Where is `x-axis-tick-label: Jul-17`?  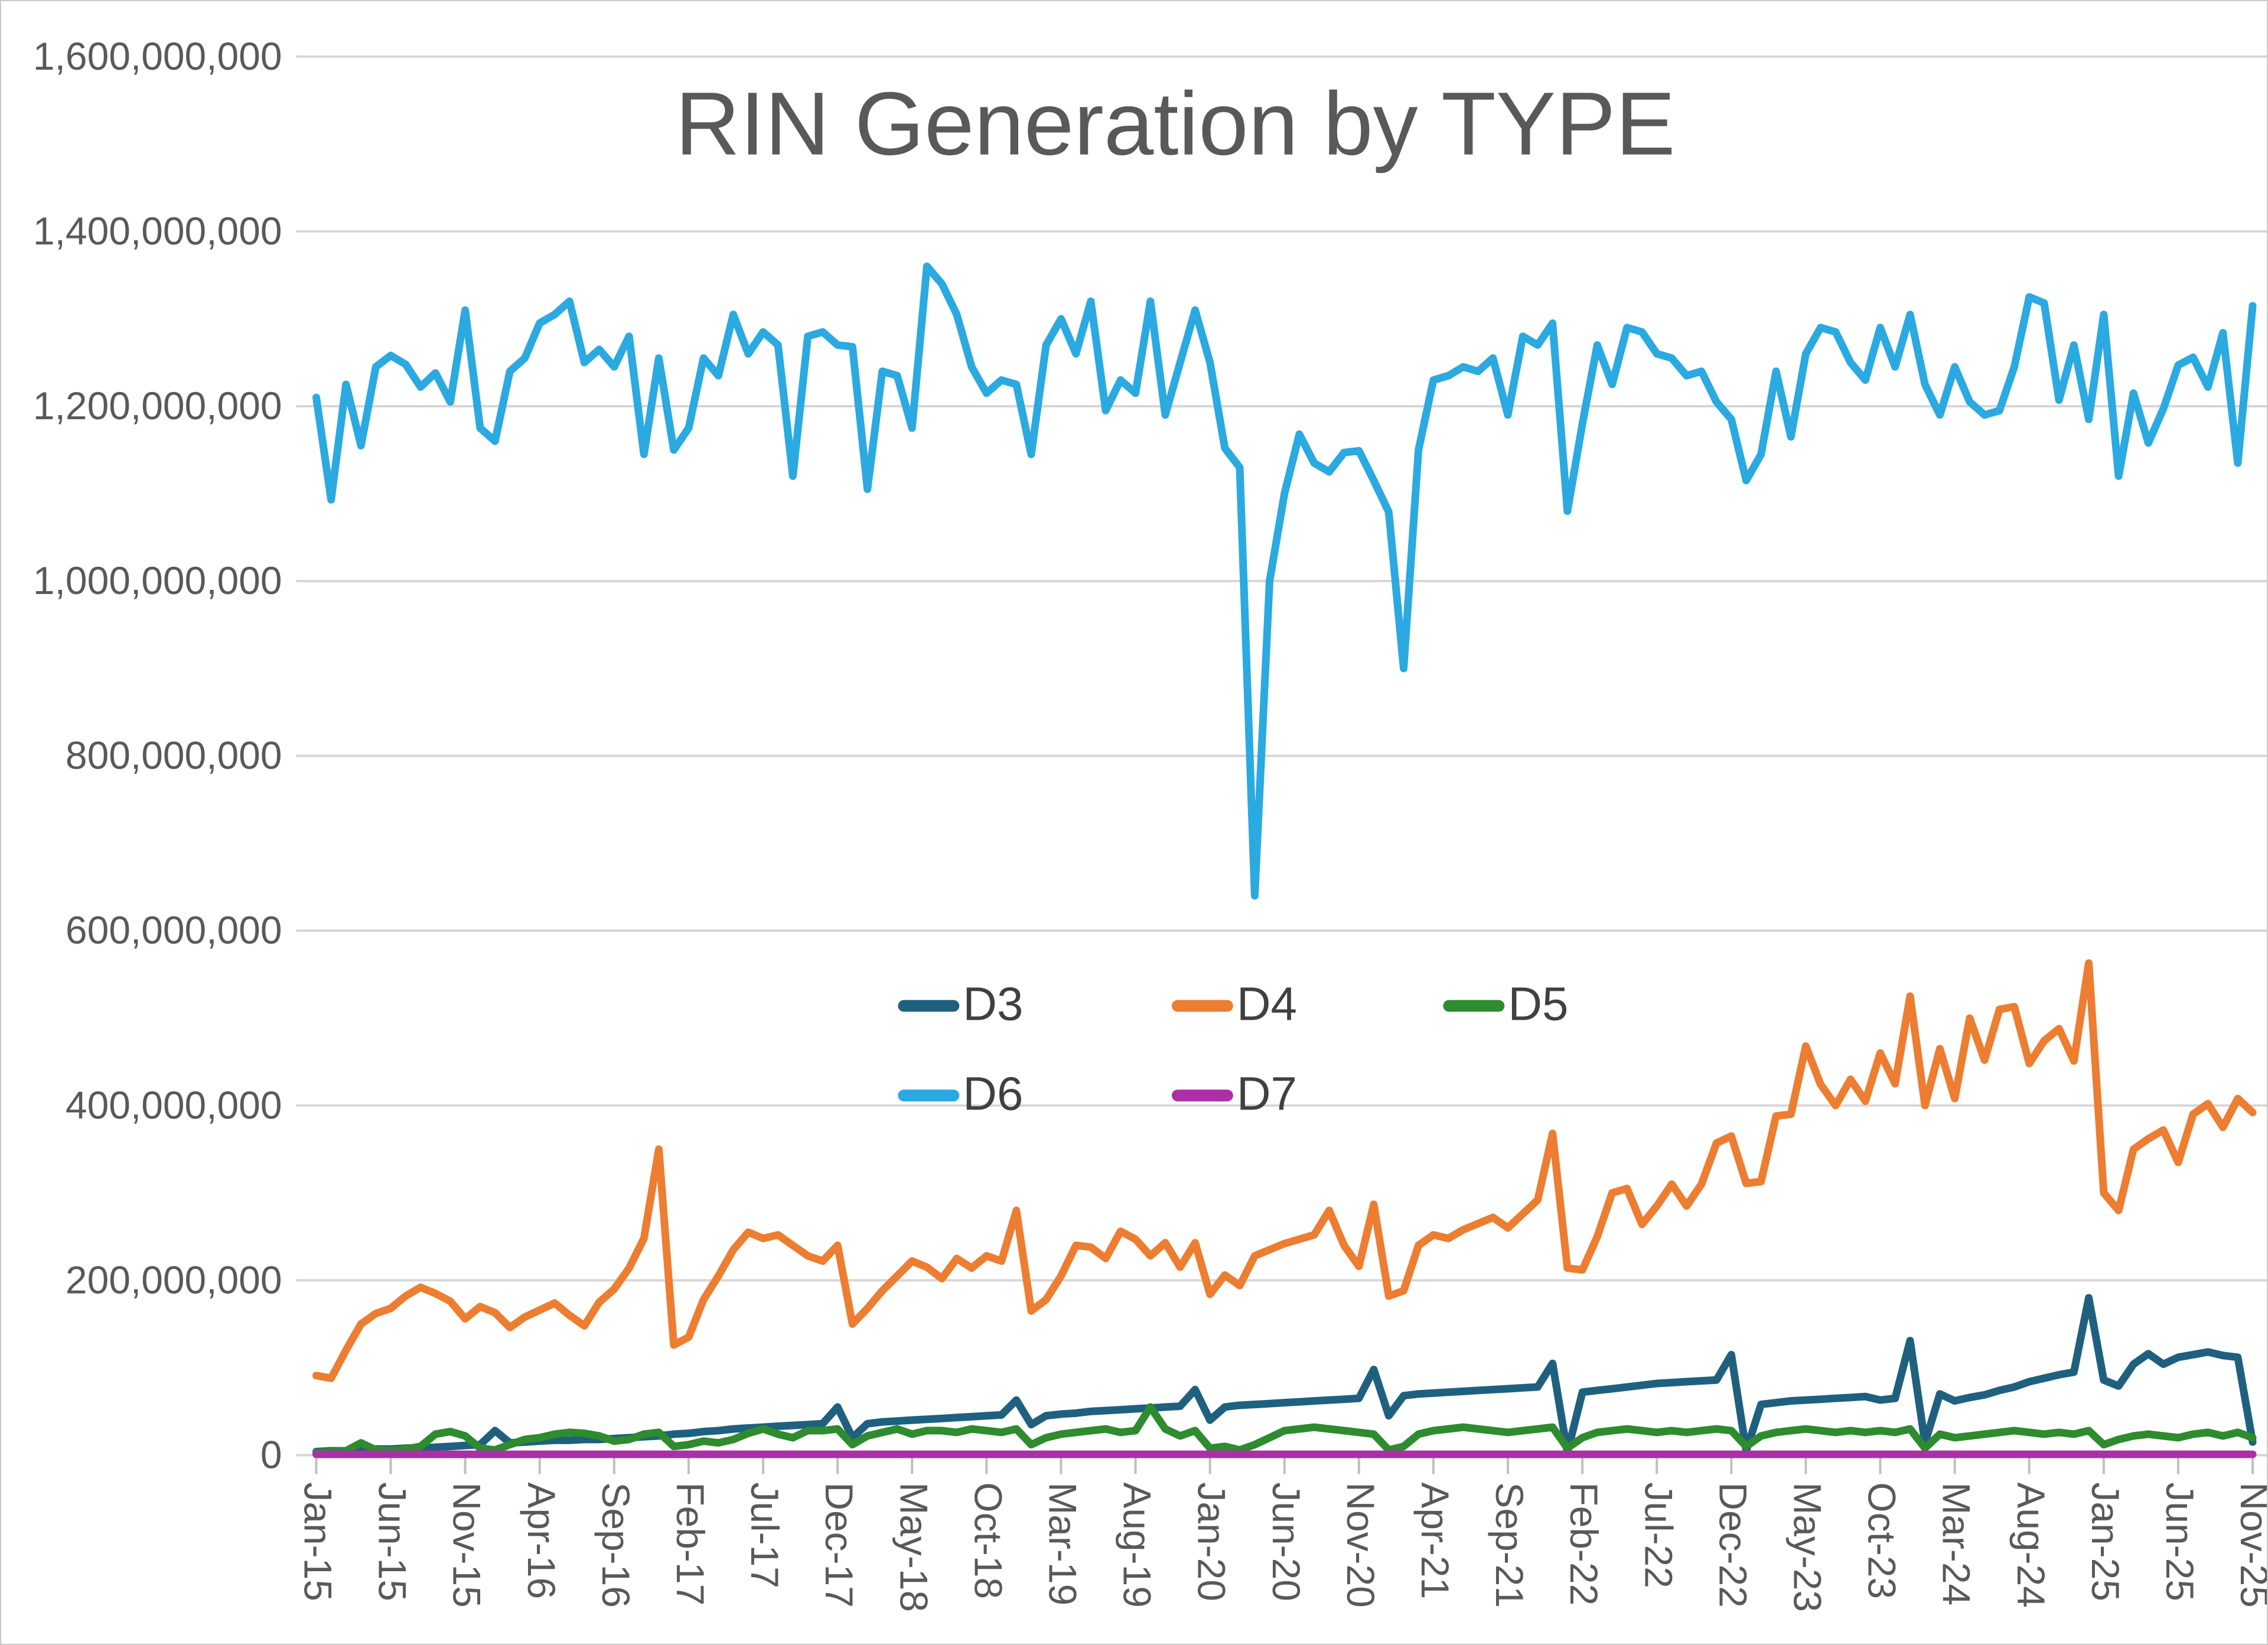
x-axis-tick-label: Jul-17 is located at coordinates (765, 1535).